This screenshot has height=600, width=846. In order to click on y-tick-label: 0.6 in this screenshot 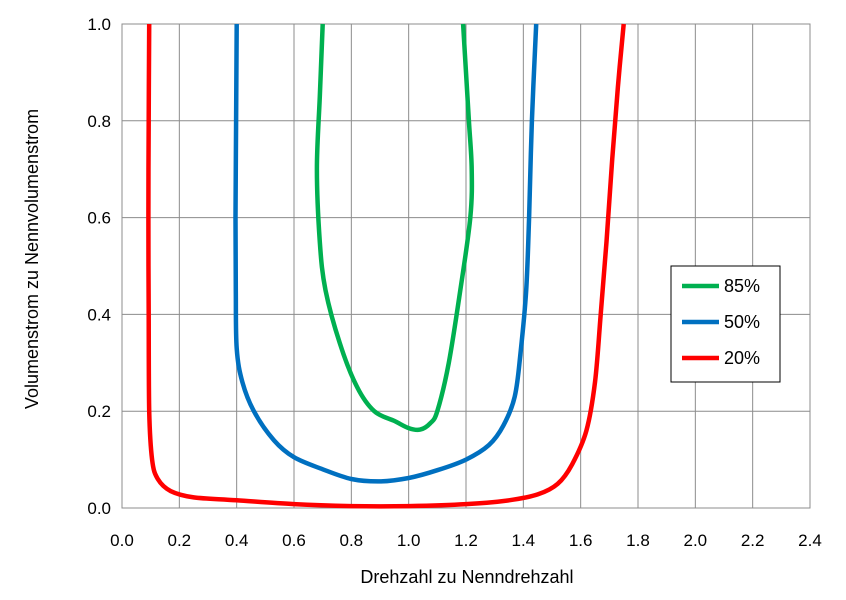, I will do `click(99, 218)`.